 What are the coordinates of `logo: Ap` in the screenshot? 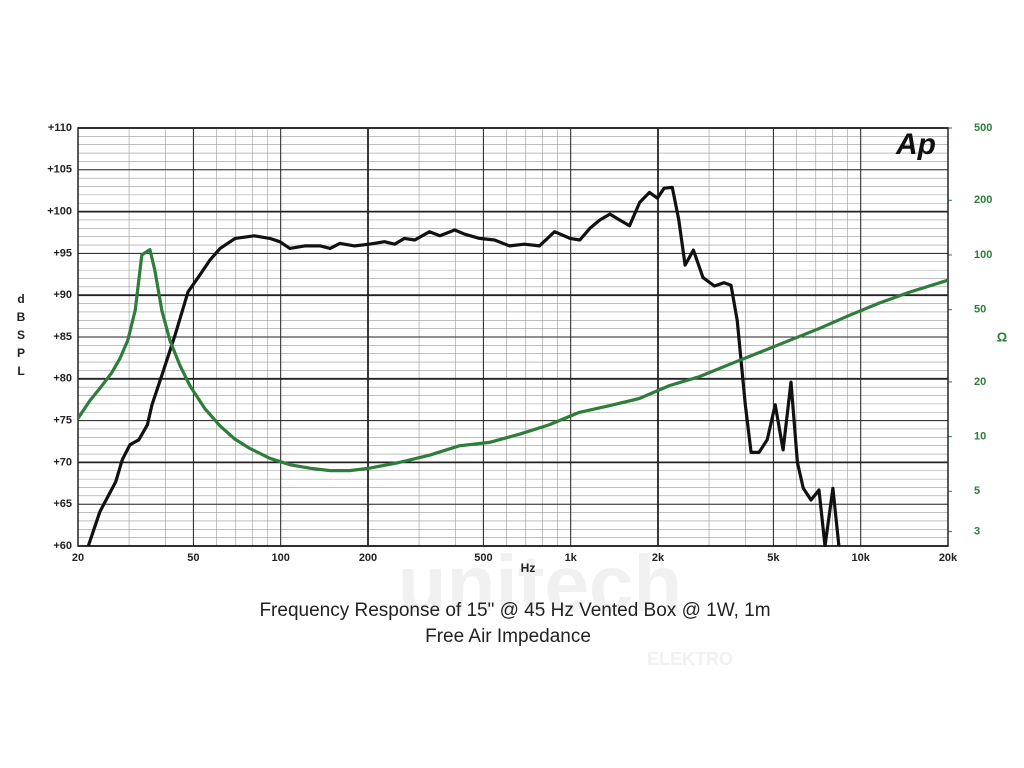 It's located at (915, 144).